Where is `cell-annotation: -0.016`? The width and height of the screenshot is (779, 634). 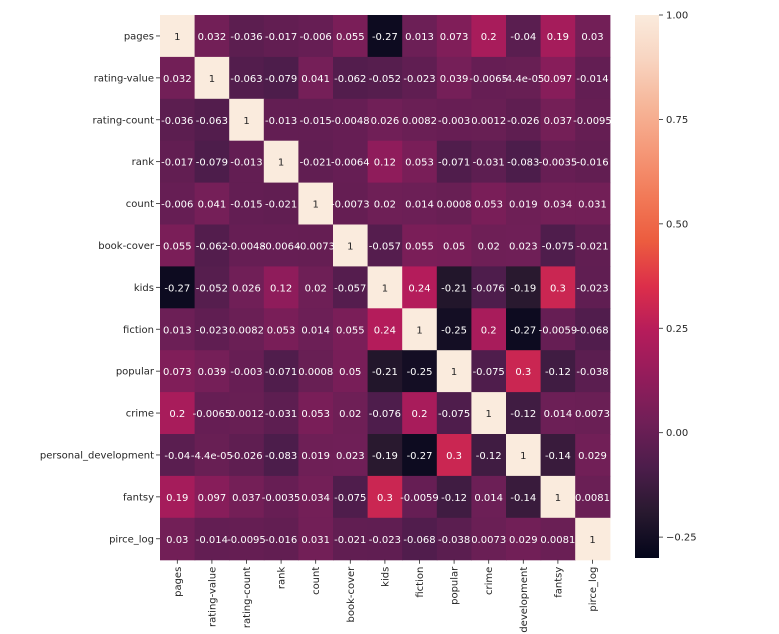
cell-annotation: -0.016 is located at coordinates (281, 540).